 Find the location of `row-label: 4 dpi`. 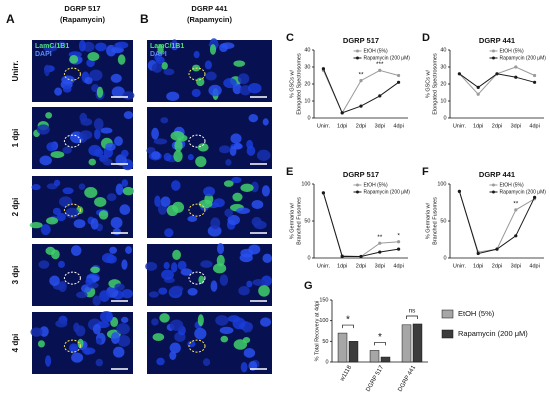

row-label: 4 dpi is located at coordinates (15, 343).